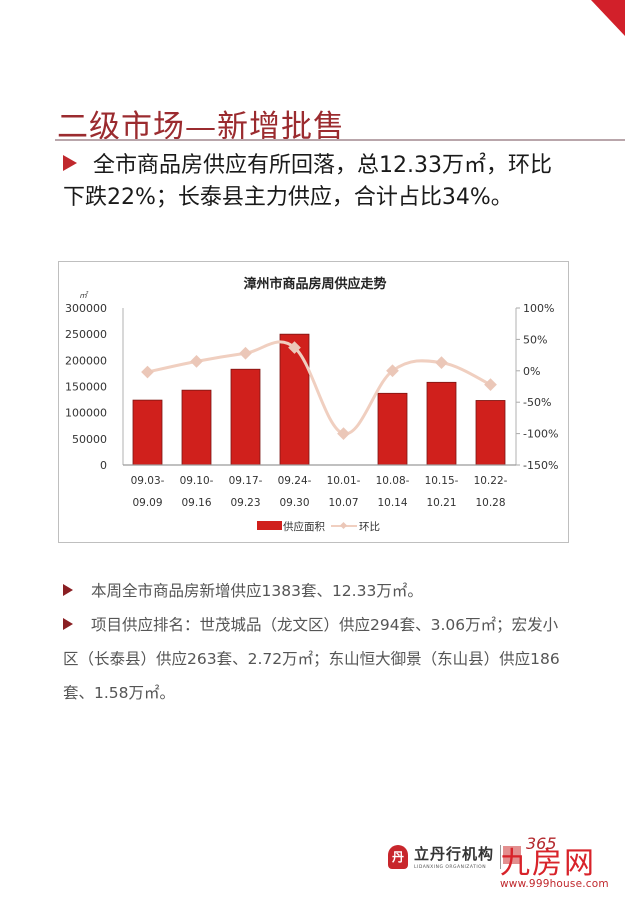 This screenshot has width=625, height=902. I want to click on 999house-logo: 365 九房网 www.999house.com, so click(562, 862).